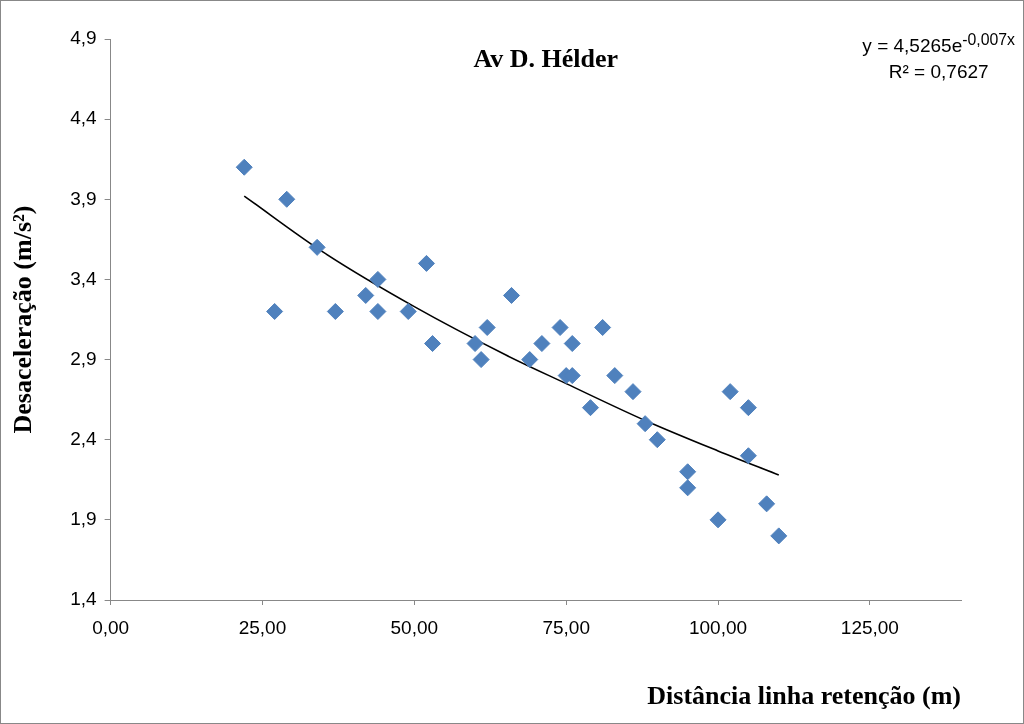 Image resolution: width=1024 pixels, height=724 pixels. What do you see at coordinates (566, 627) in the screenshot?
I see `x-tick-label: 75,00` at bounding box center [566, 627].